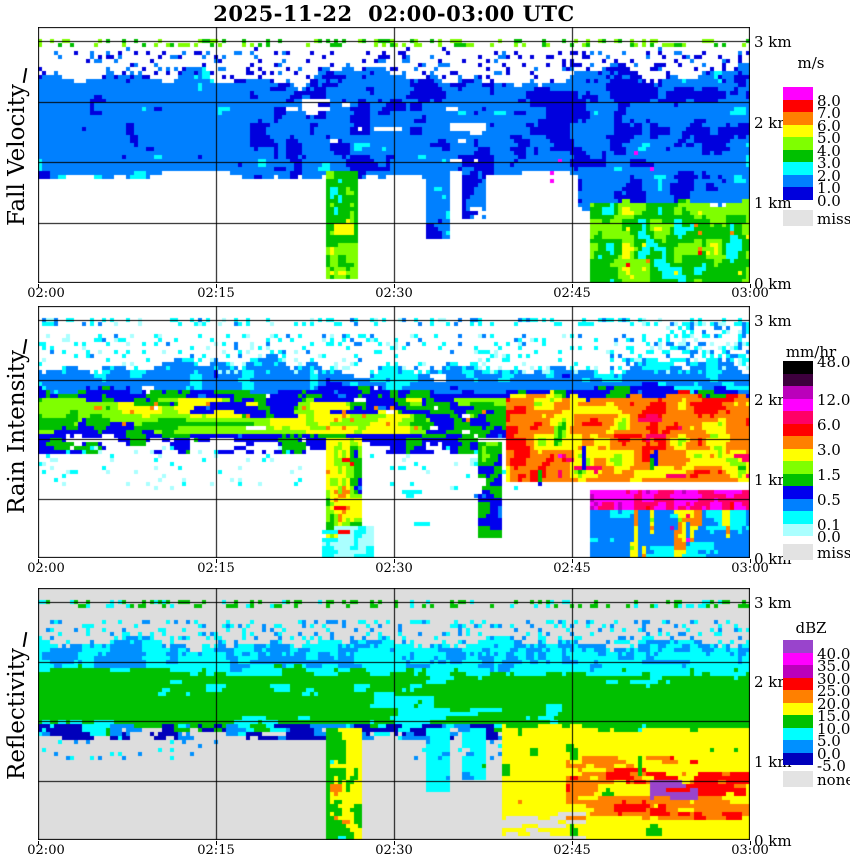 Image resolution: width=850 pixels, height=868 pixels. I want to click on reflectivity-x-tick-label: 02:15, so click(216, 850).